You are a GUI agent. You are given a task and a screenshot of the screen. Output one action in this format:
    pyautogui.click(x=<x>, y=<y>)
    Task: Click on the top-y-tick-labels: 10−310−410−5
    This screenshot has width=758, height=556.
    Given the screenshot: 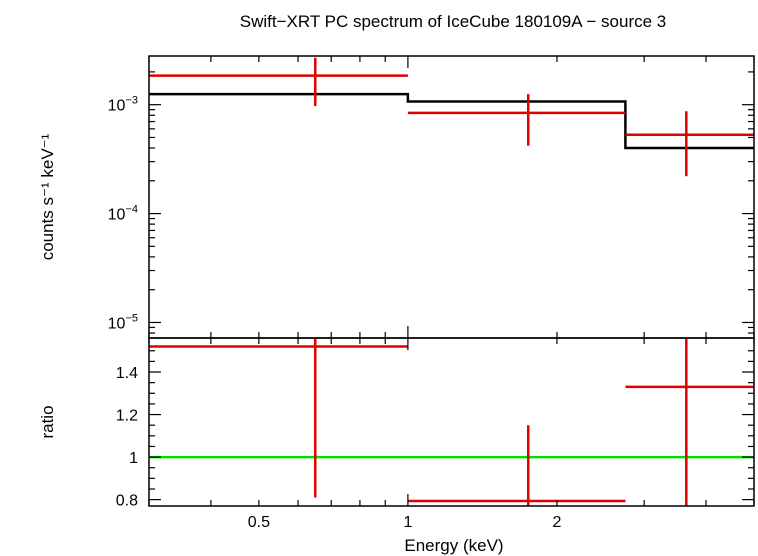 What is the action you would take?
    pyautogui.click(x=123, y=214)
    